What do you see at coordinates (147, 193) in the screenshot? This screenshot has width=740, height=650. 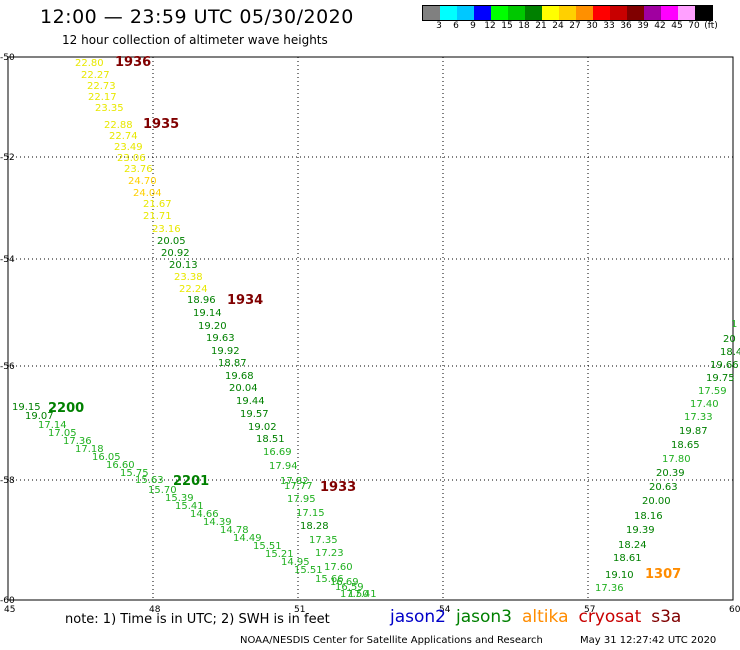 I see `wave-height-label: 24.04` at bounding box center [147, 193].